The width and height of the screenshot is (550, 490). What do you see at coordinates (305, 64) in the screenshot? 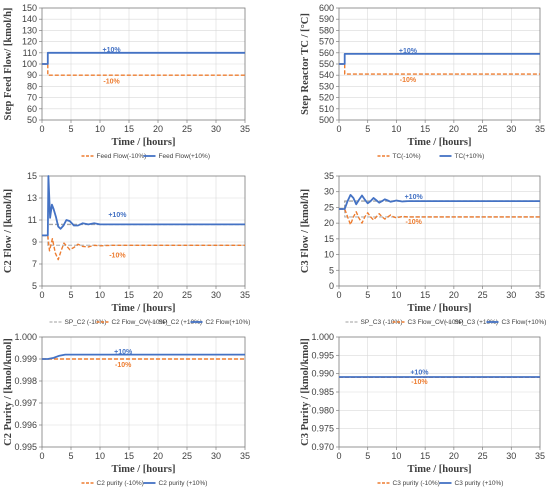
I see `y-axis-title: Step Reactor TC / [°C]` at bounding box center [305, 64].